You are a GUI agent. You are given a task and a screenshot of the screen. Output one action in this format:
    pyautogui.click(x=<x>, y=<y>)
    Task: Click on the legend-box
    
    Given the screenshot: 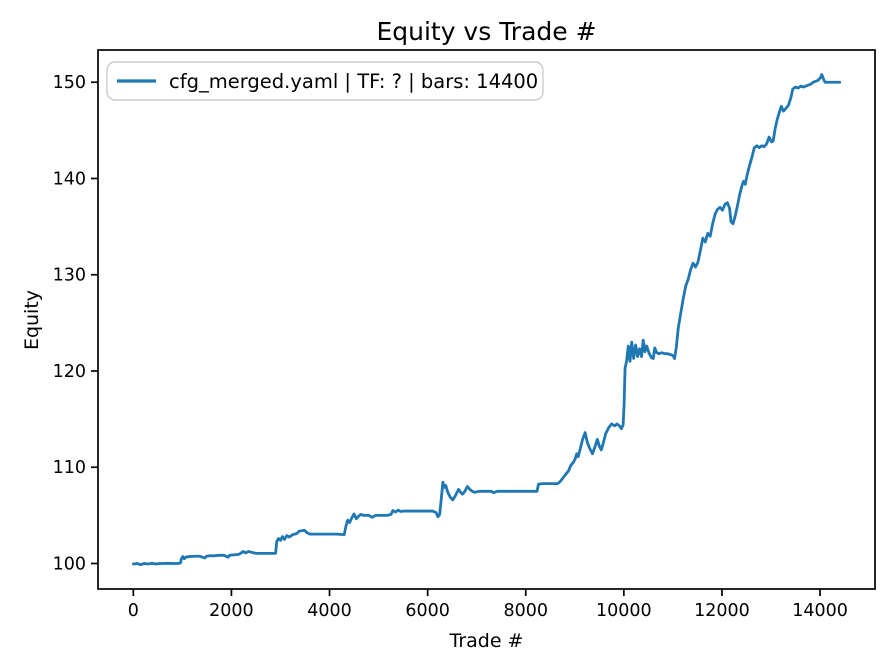 What is the action you would take?
    pyautogui.click(x=325, y=81)
    